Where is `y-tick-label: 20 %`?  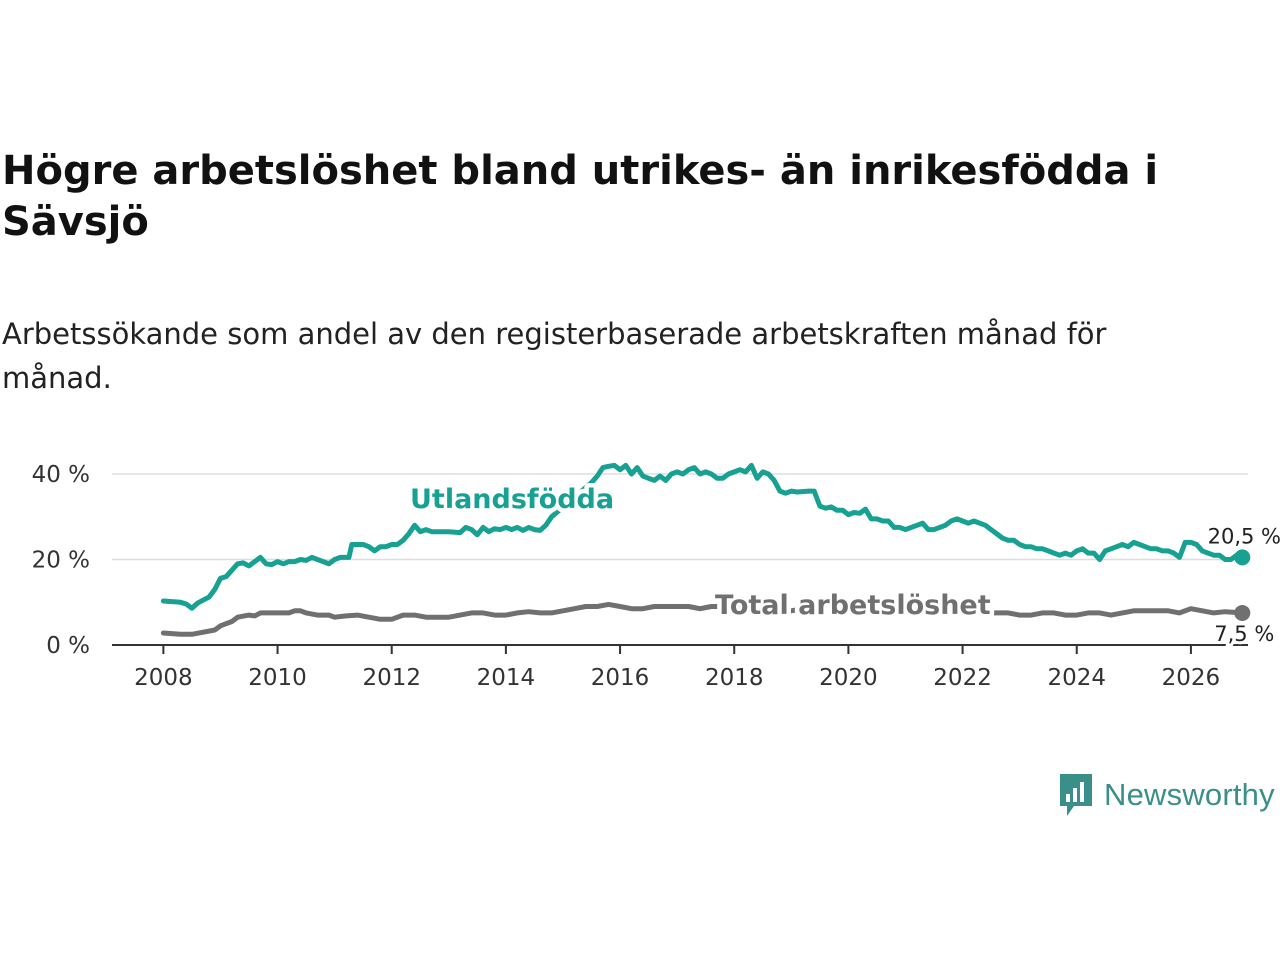 y-tick-label: 20 % is located at coordinates (61, 561).